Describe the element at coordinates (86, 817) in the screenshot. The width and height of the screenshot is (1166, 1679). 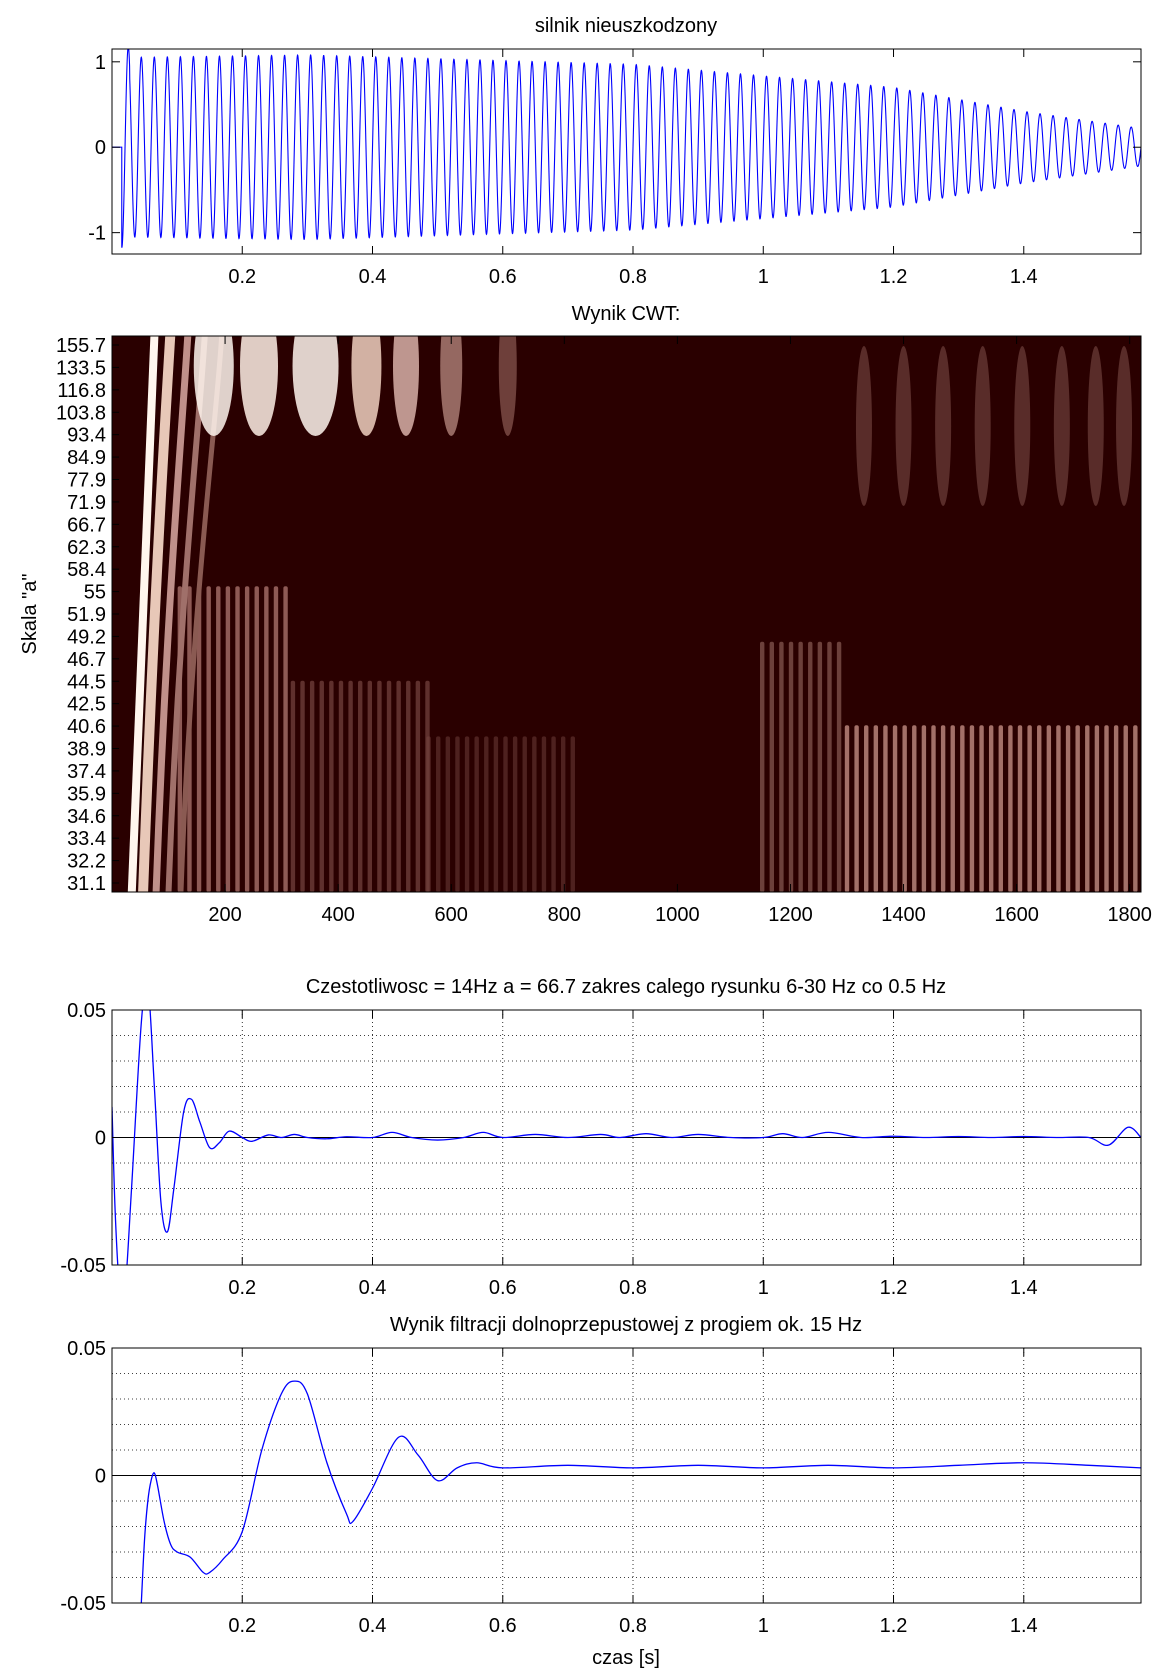
I see `y-tick-label: 34.6` at that location.